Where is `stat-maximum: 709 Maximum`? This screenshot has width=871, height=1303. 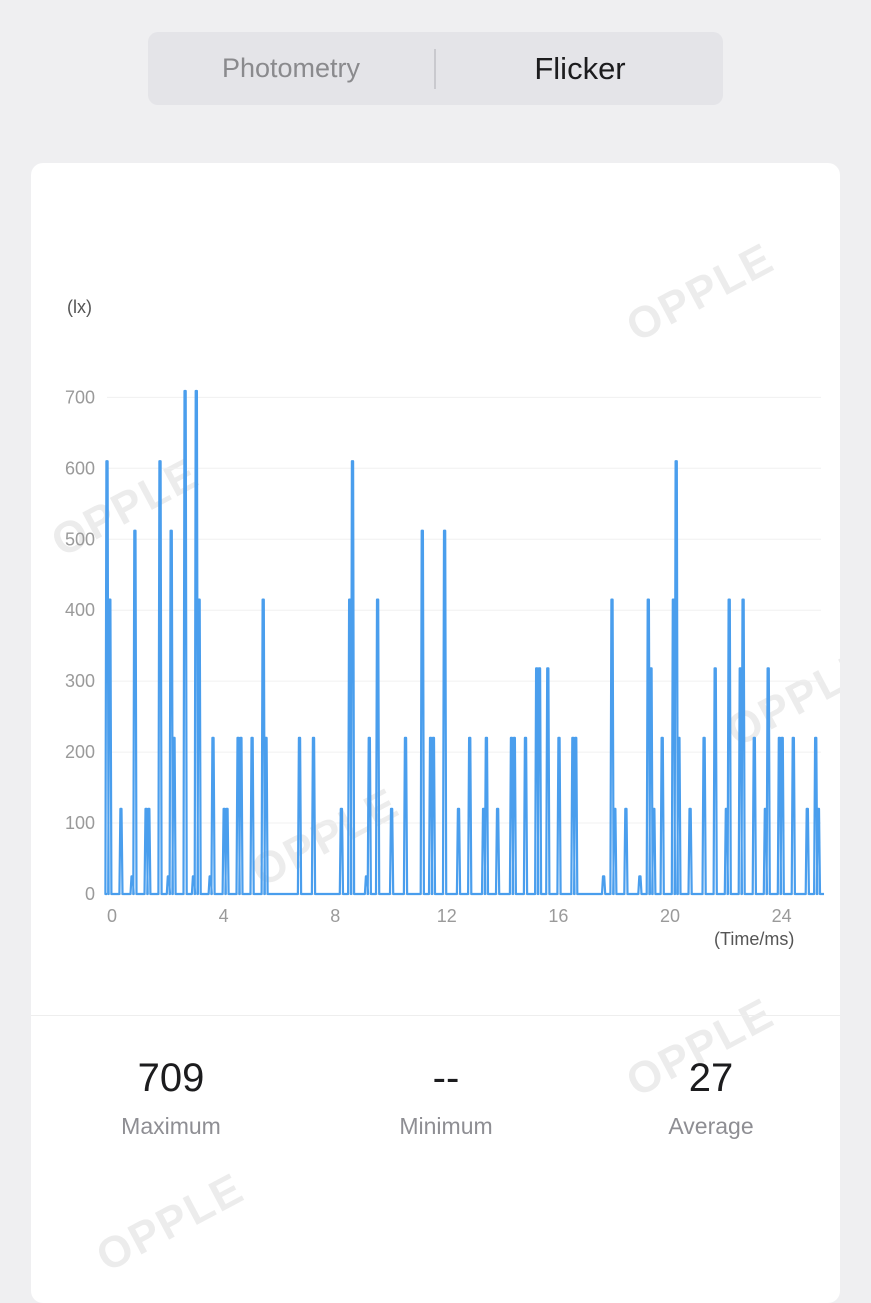
stat-maximum: 709 Maximum is located at coordinates (171, 1096).